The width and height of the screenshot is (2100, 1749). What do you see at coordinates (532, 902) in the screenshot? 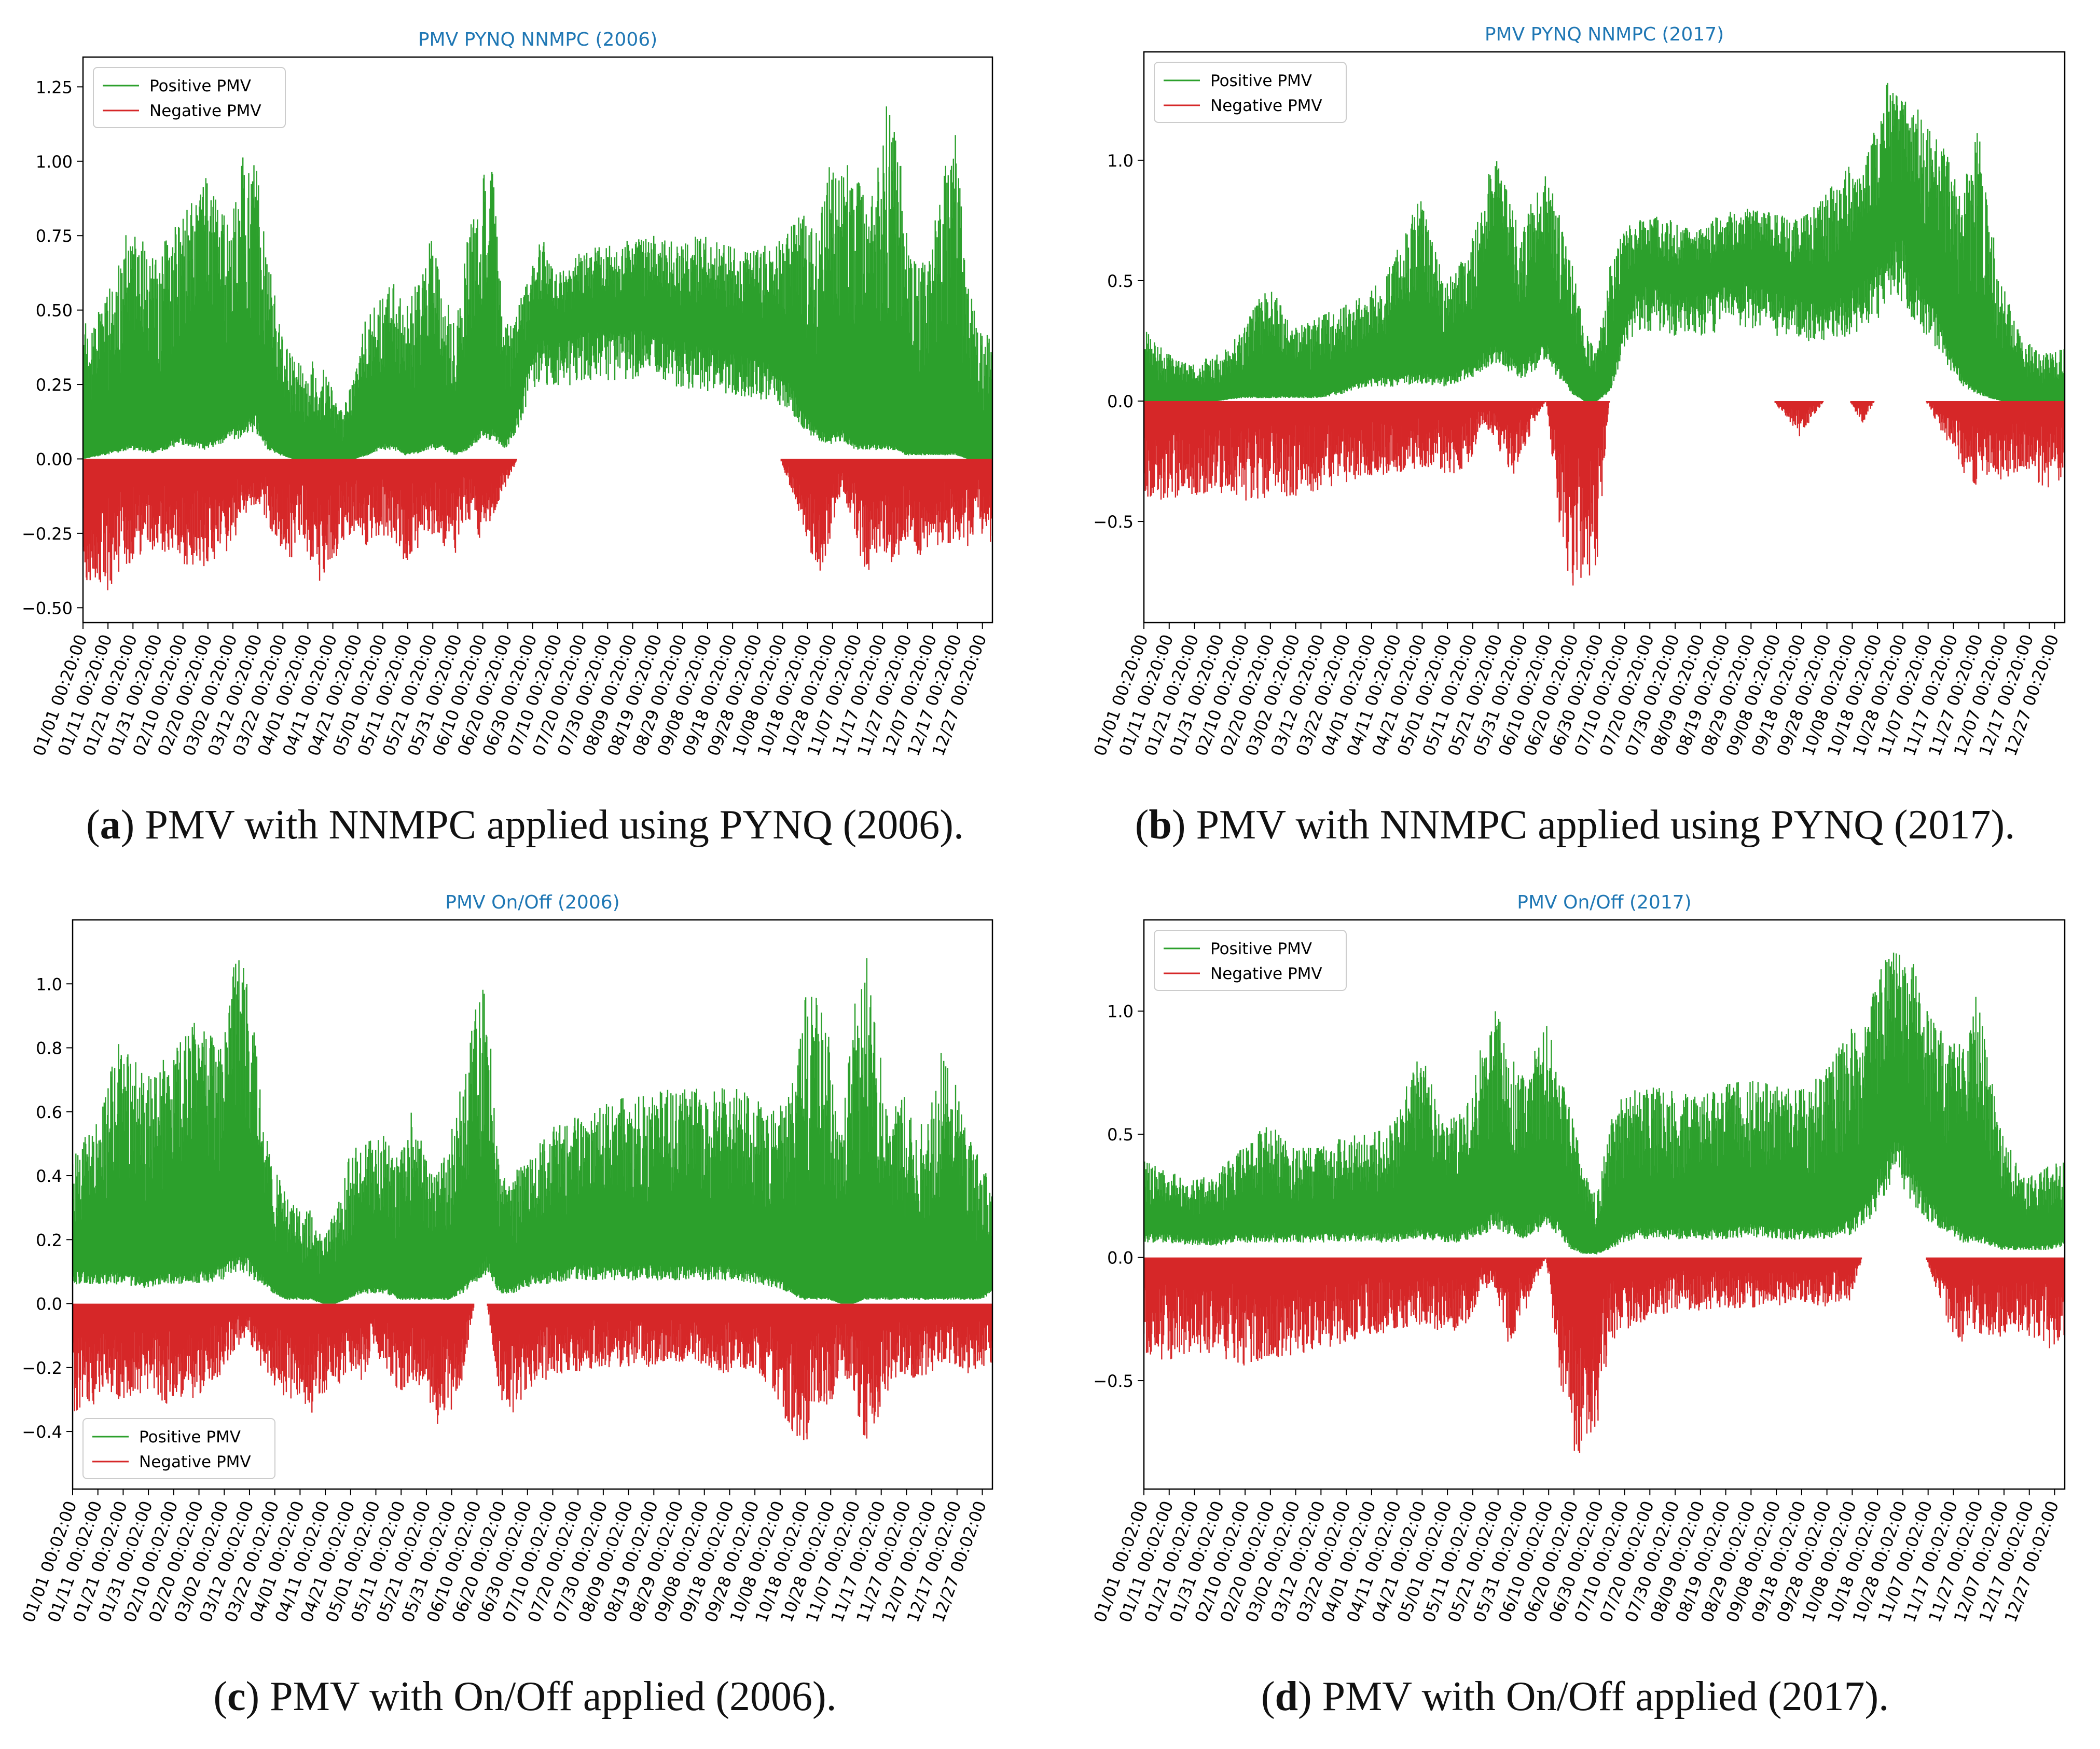
I see `chart-title: PMV On/Off (2006)` at bounding box center [532, 902].